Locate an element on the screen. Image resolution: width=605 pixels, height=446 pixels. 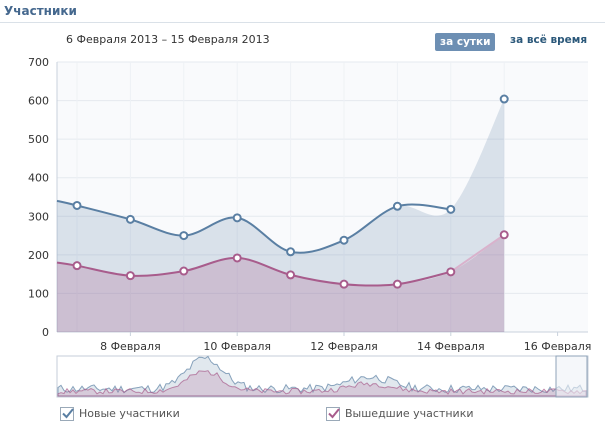
period-all-button: за всё время is located at coordinates (549, 40).